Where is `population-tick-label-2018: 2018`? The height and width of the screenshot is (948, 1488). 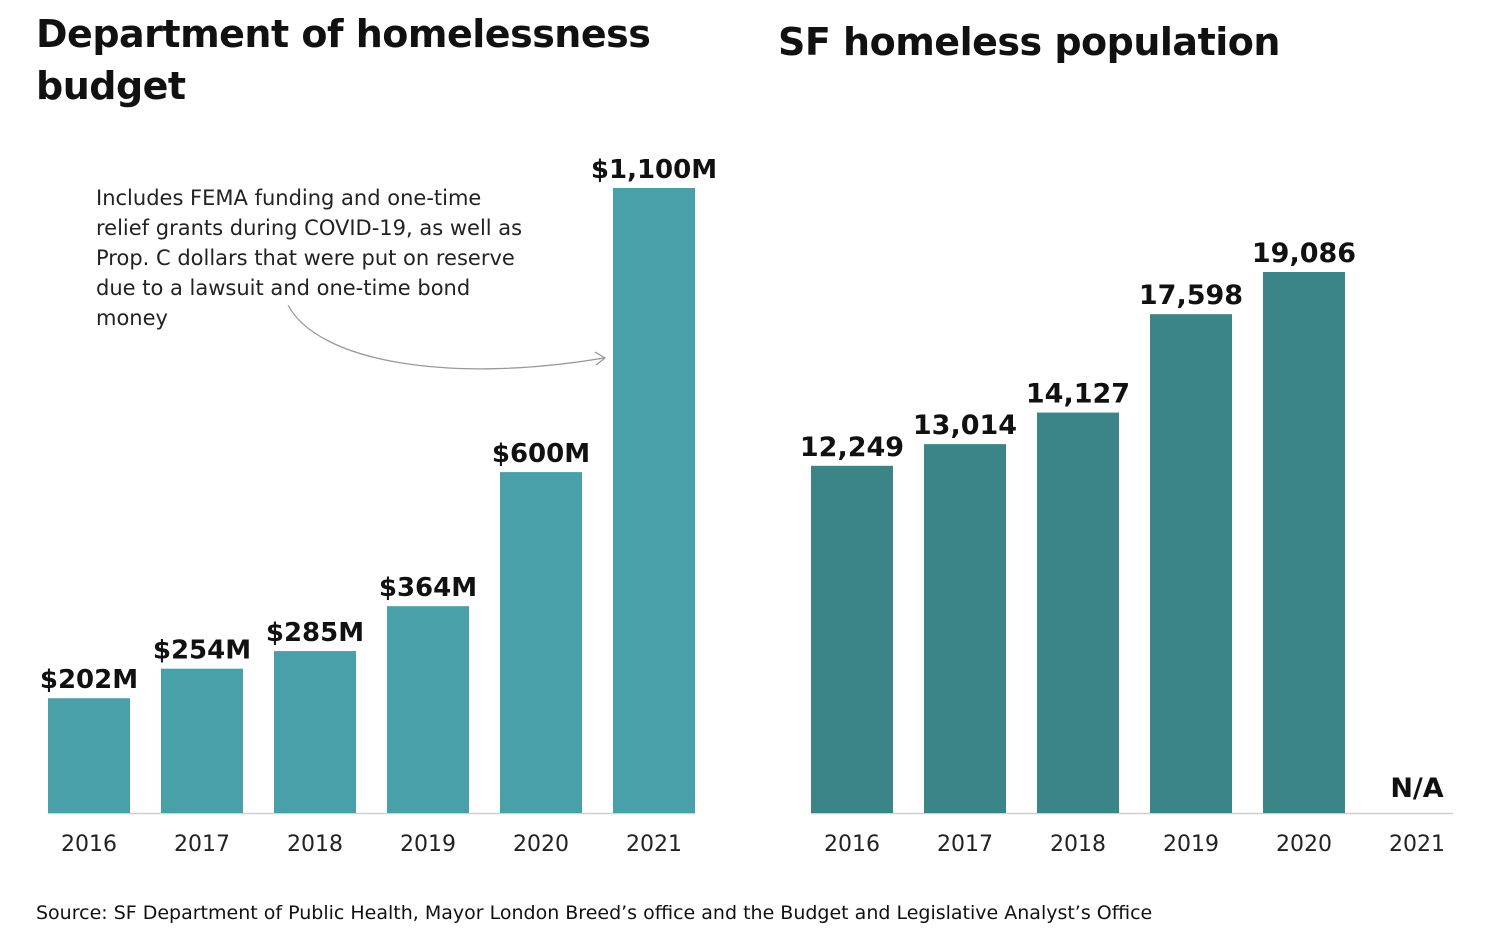 population-tick-label-2018: 2018 is located at coordinates (1078, 844).